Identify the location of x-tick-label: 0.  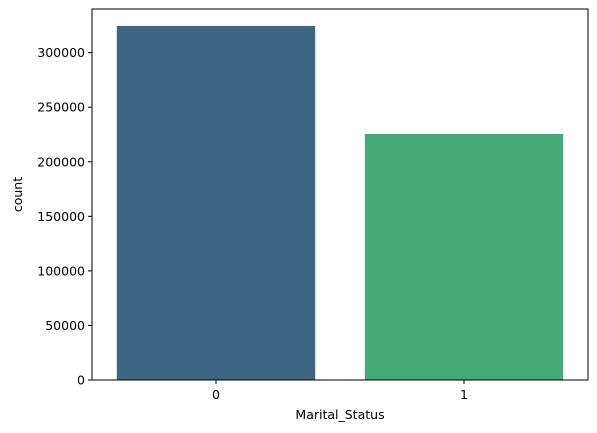
(216, 394).